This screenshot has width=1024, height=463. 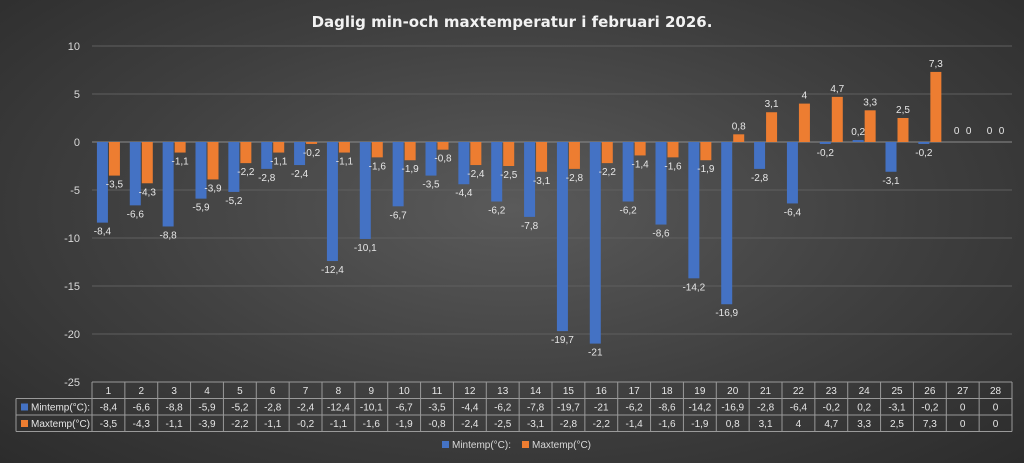 I want to click on x-tick-label: 3, so click(x=174, y=391).